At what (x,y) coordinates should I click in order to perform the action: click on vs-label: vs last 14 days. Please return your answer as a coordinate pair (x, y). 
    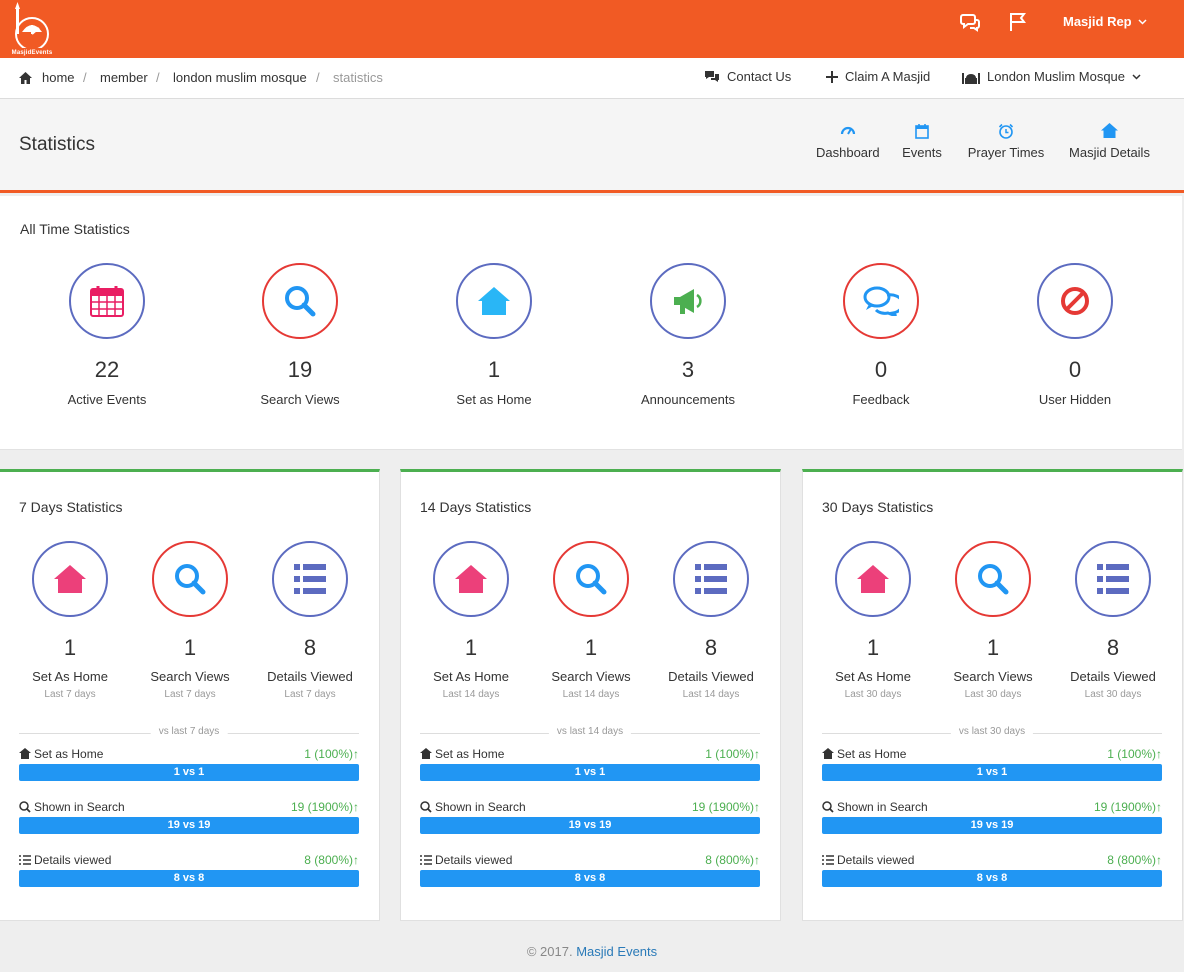
    Looking at the image, I should click on (590, 731).